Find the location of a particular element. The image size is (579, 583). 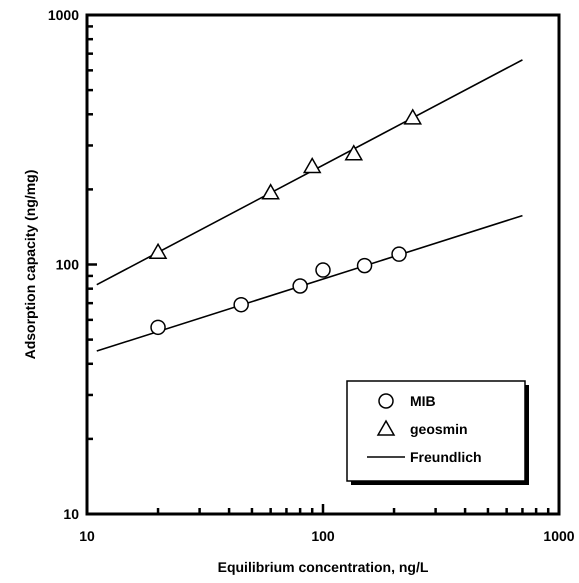

y-tick-label: 10 is located at coordinates (71, 514).